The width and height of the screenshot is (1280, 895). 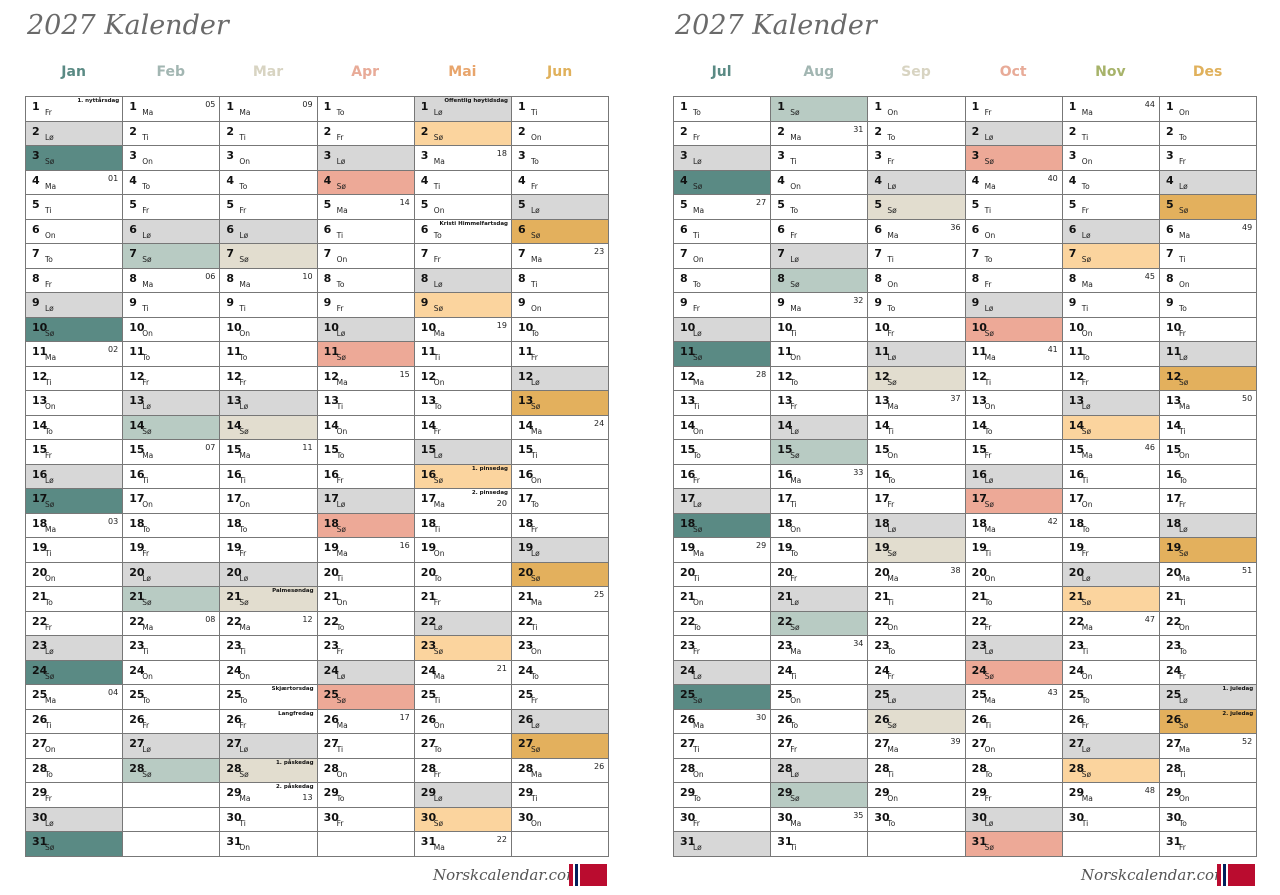 What do you see at coordinates (75, 550) in the screenshot?
I see `day-cell: 19 Ti` at bounding box center [75, 550].